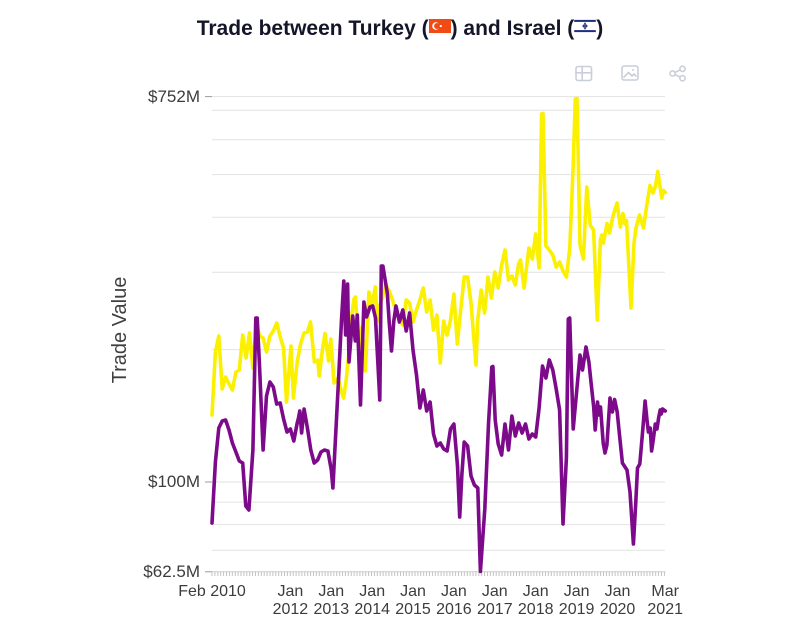 This screenshot has width=800, height=638. Describe the element at coordinates (495, 609) in the screenshot. I see `svg-text: 2017` at that location.